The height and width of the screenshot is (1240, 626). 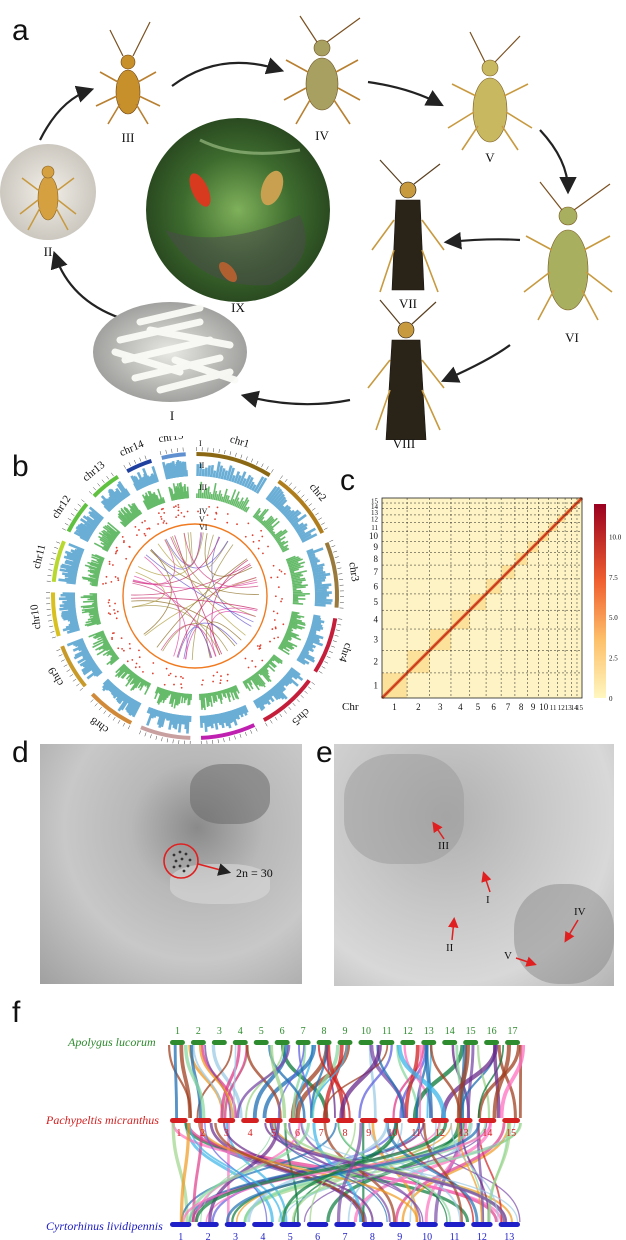 What do you see at coordinates (492, 1031) in the screenshot?
I see `top-num-16: 16` at bounding box center [492, 1031].